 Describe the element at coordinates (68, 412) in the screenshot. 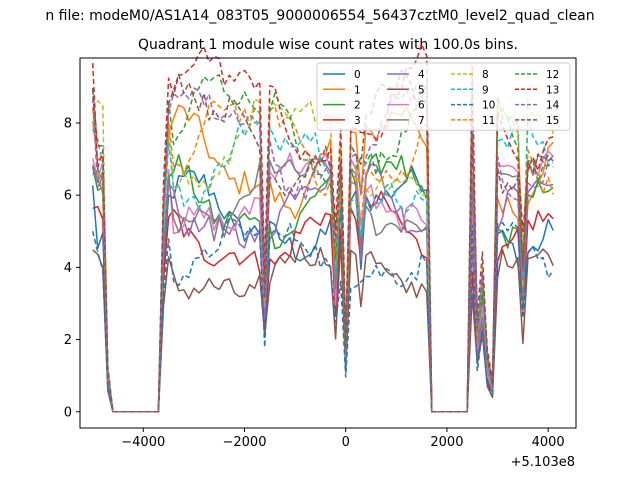

I see `y-tick-label: 0` at that location.